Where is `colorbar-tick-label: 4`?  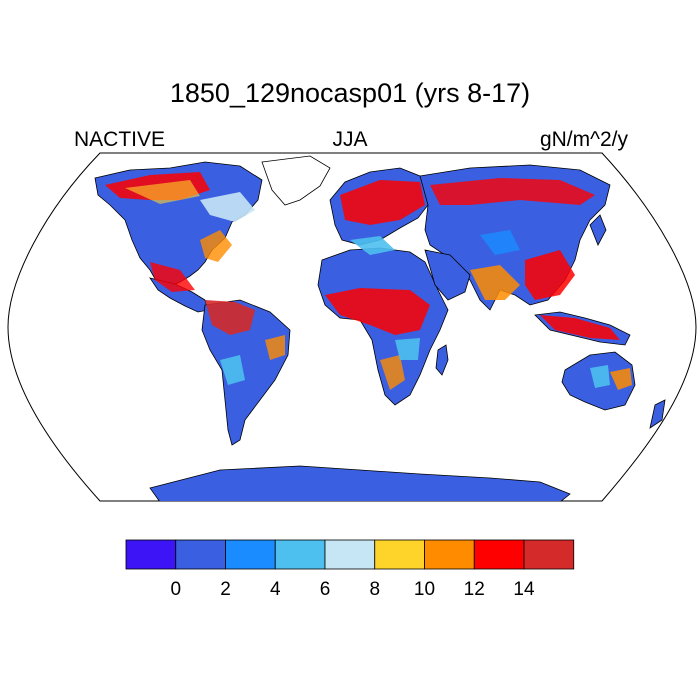 colorbar-tick-label: 4 is located at coordinates (275, 589).